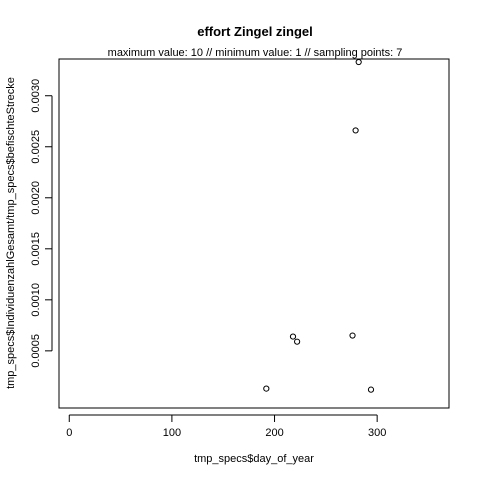  I want to click on x-tick-label: 100, so click(172, 433).